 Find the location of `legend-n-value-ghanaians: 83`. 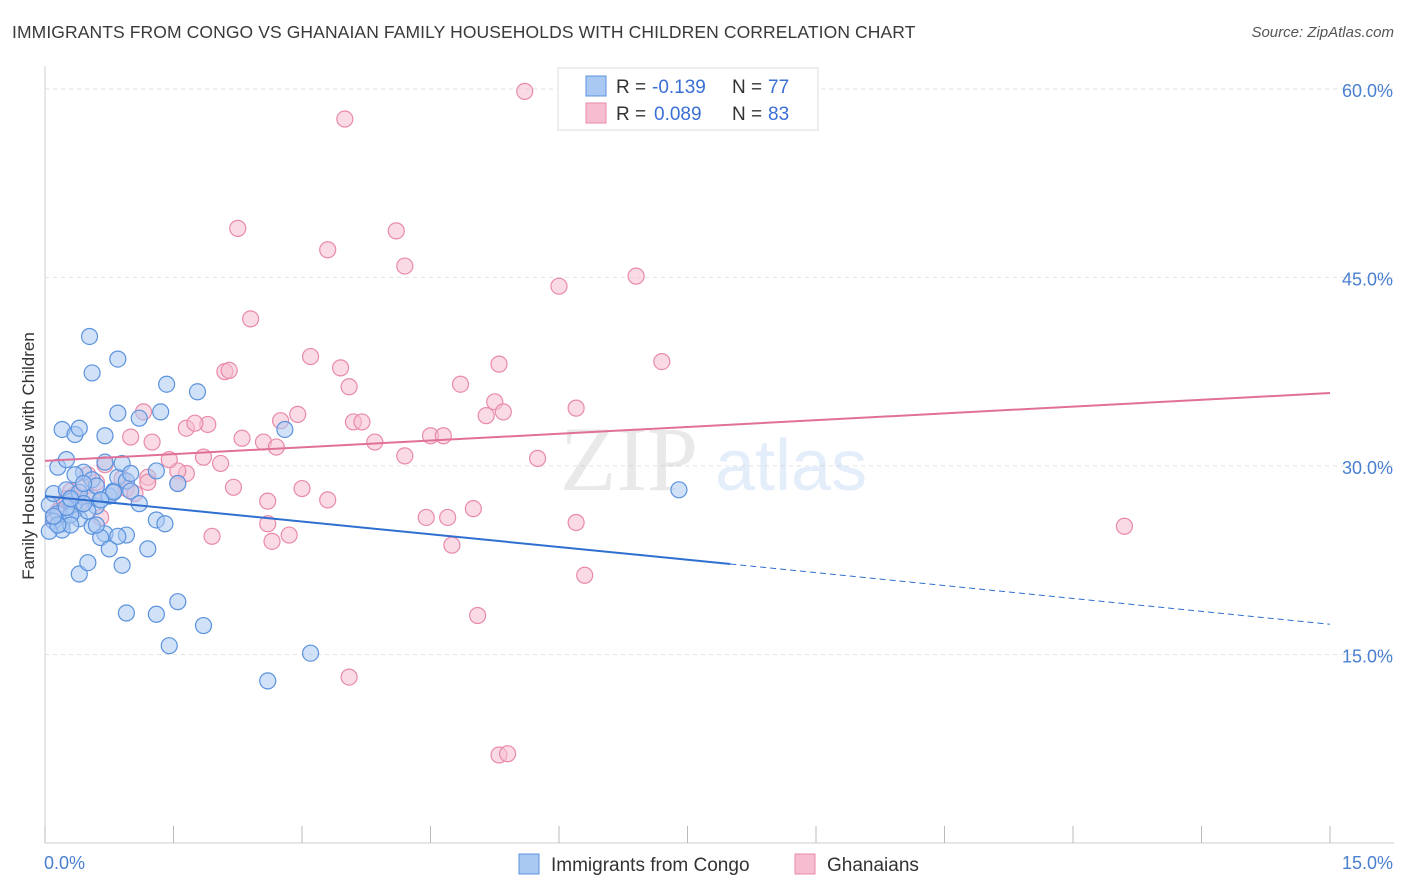

legend-n-value-ghanaians: 83 is located at coordinates (778, 114).